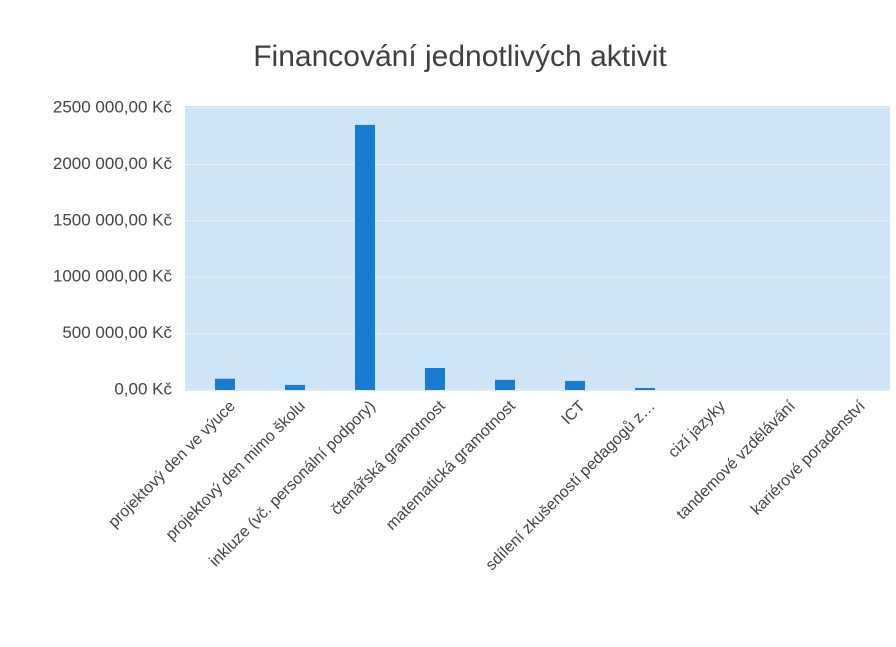 This screenshot has width=896, height=647. I want to click on y-tick-label: 1500 000,00 Kč, so click(113, 219).